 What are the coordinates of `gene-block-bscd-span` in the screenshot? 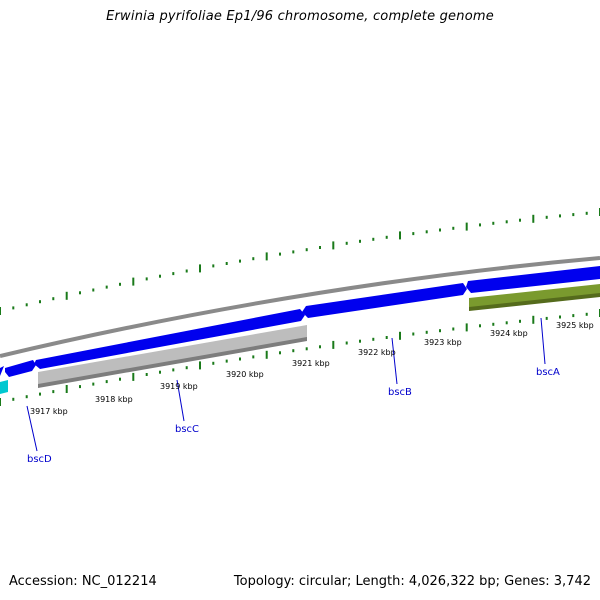 It's located at (169, 339).